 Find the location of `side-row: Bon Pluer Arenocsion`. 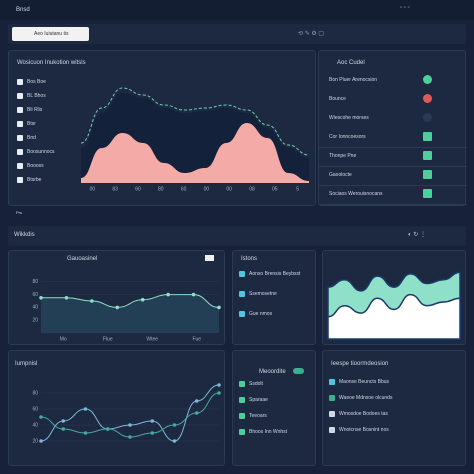

side-row: Bon Pluer Arenocsion is located at coordinates (393, 80).